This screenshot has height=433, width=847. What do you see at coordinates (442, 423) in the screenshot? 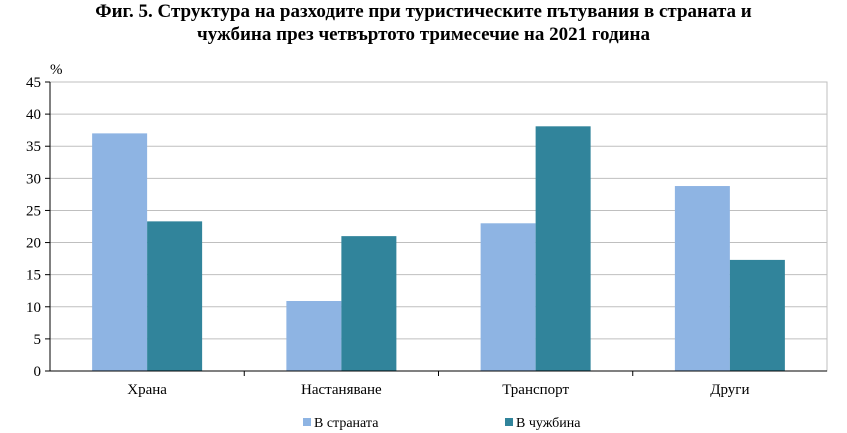
I see `legend: В страната В чужбина` at bounding box center [442, 423].